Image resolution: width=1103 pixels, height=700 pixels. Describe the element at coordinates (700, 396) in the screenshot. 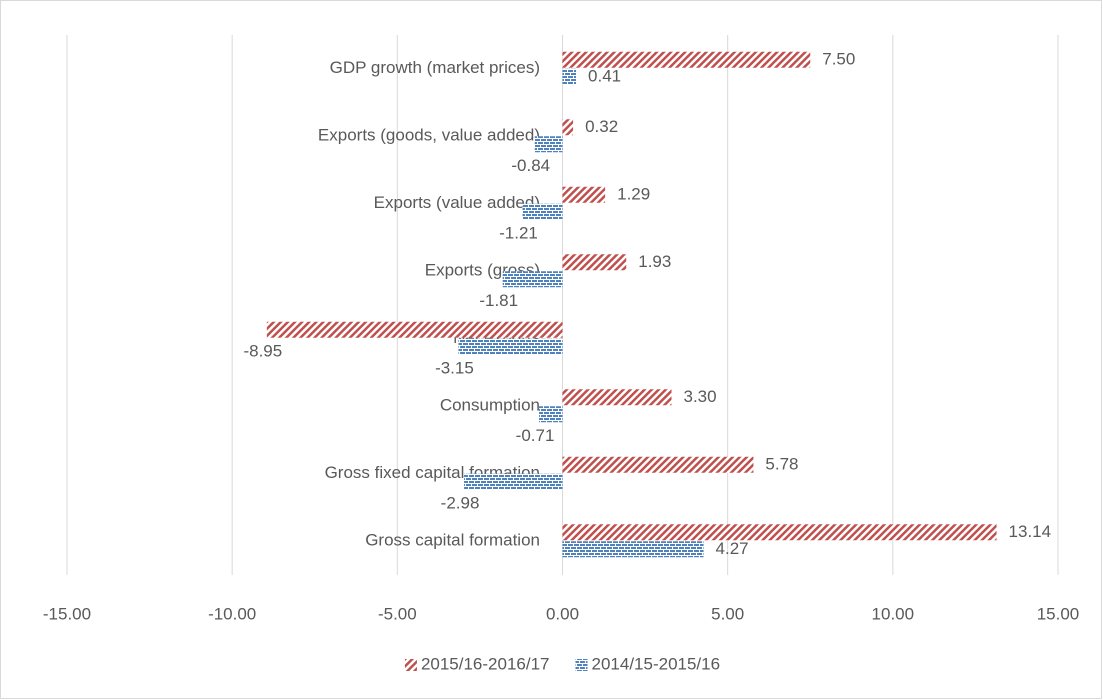

I see `value-label: 3.30` at that location.